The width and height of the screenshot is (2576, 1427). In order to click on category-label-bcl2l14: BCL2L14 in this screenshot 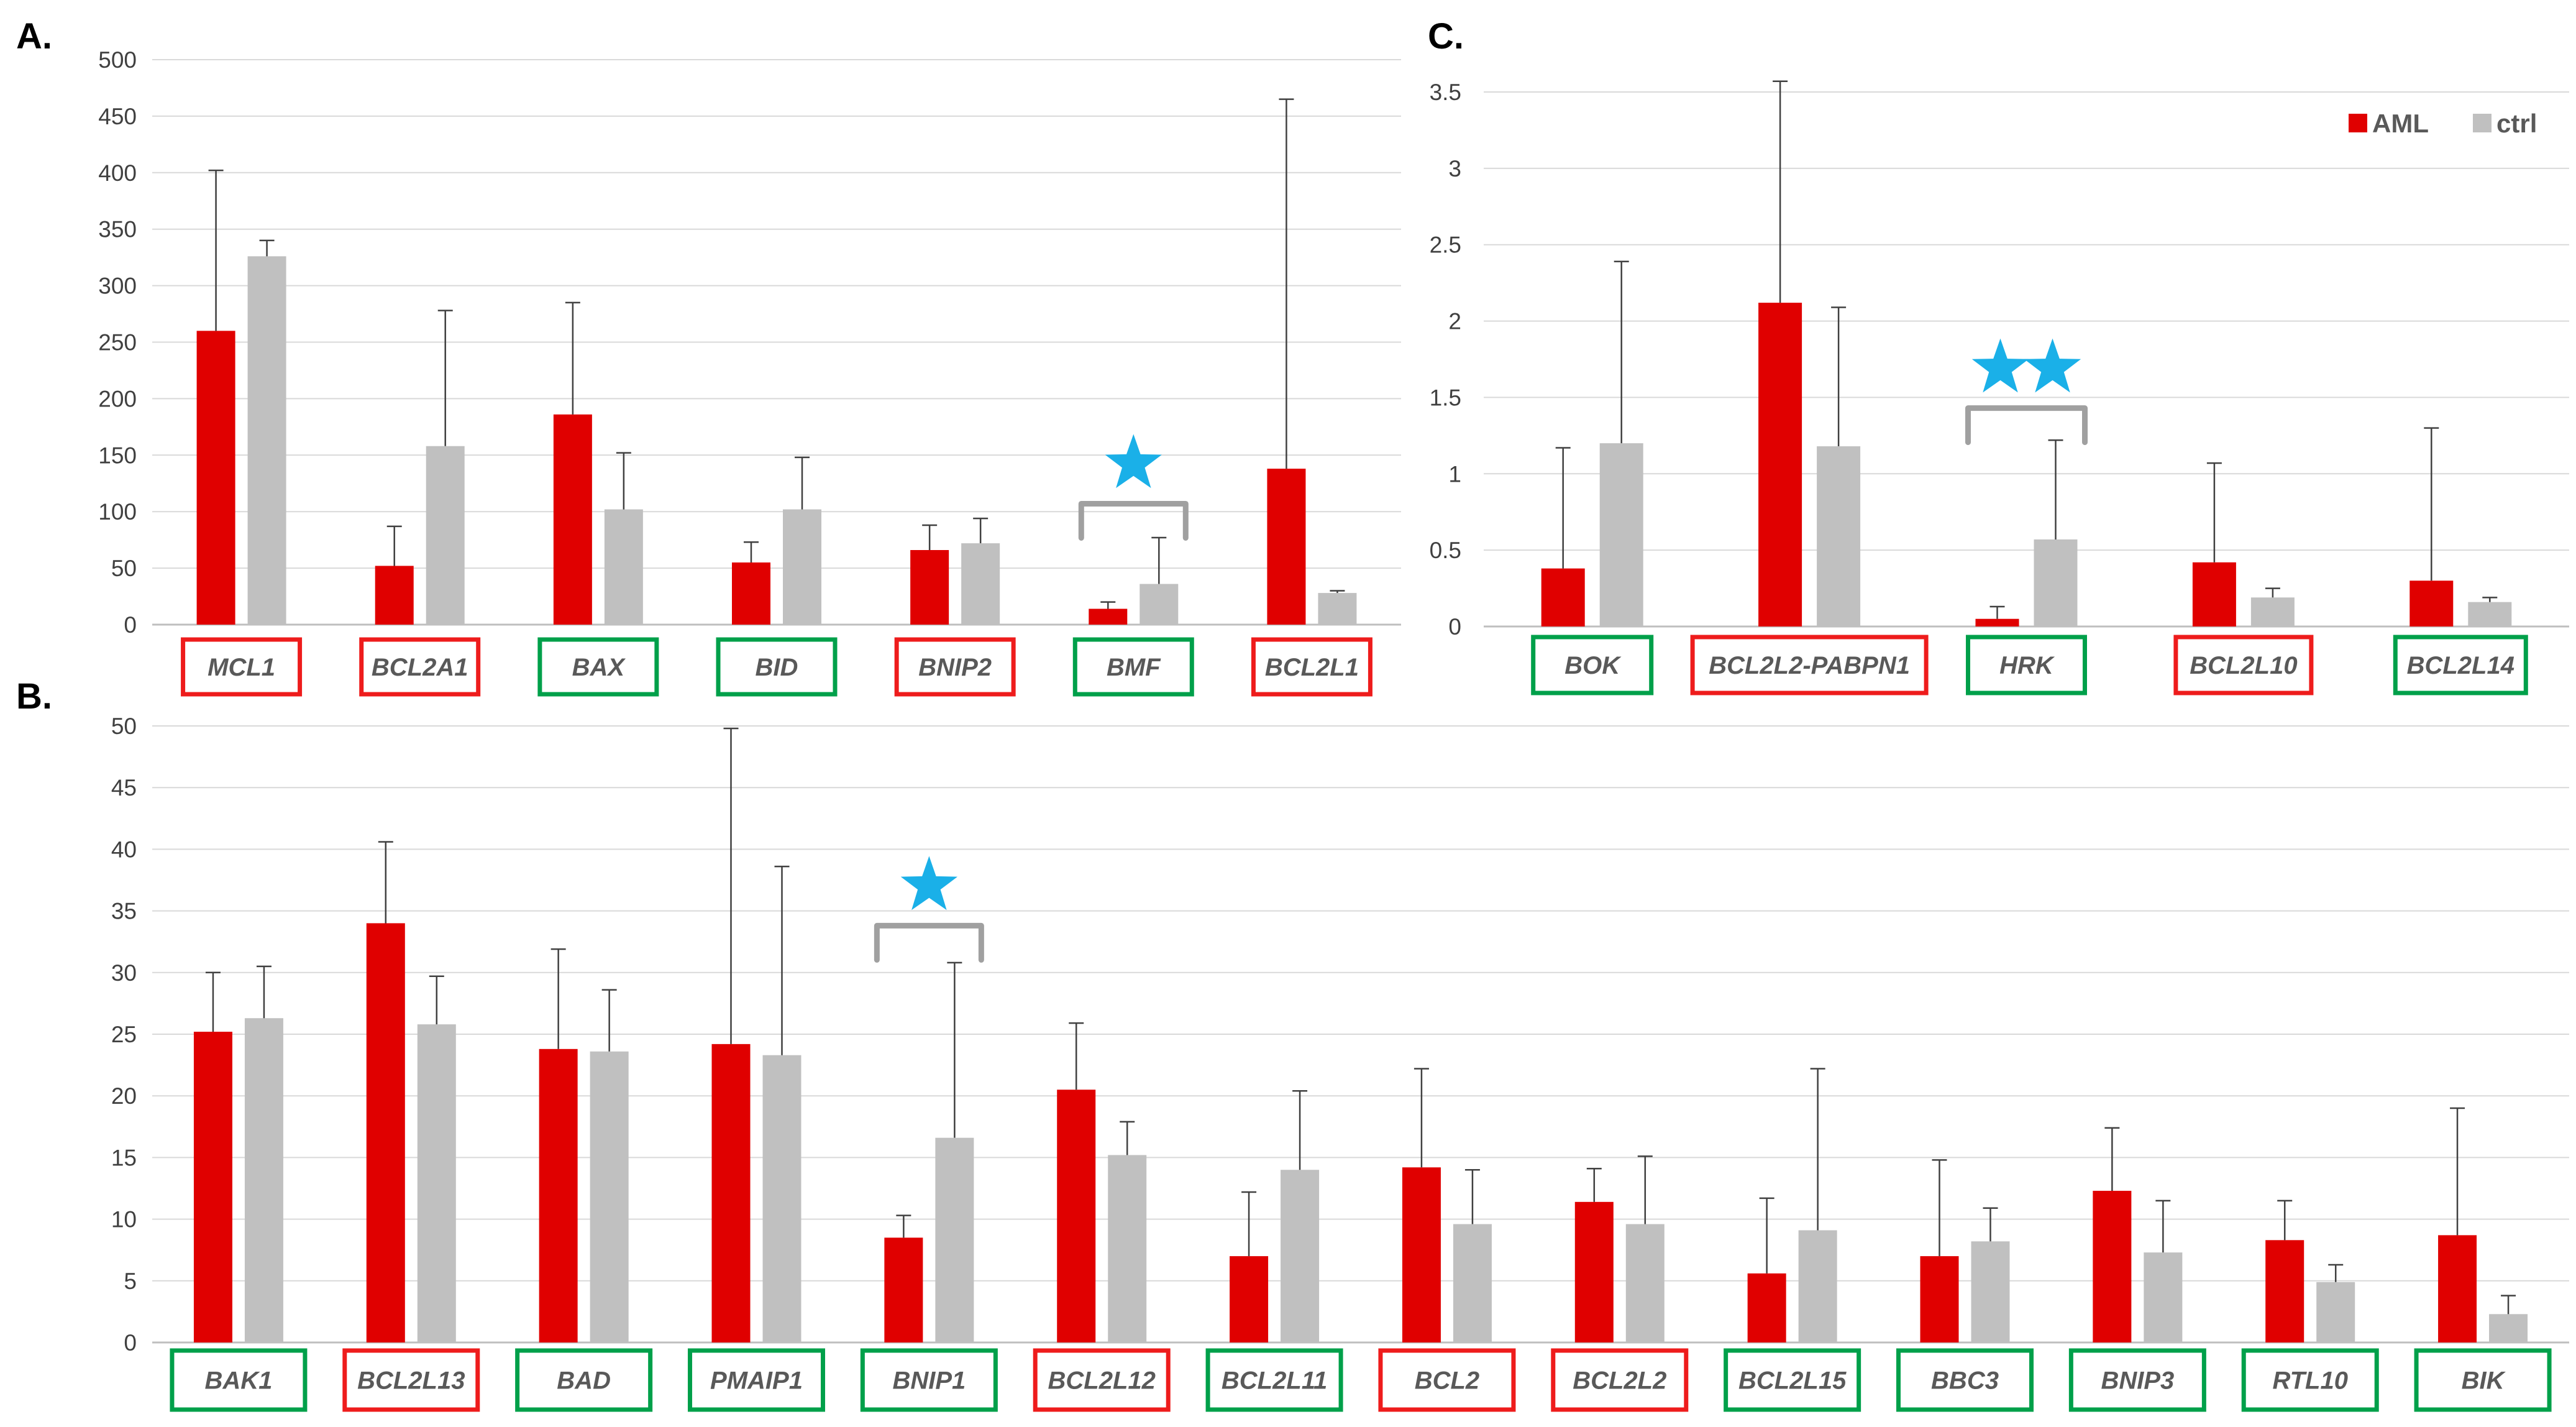, I will do `click(2460, 665)`.